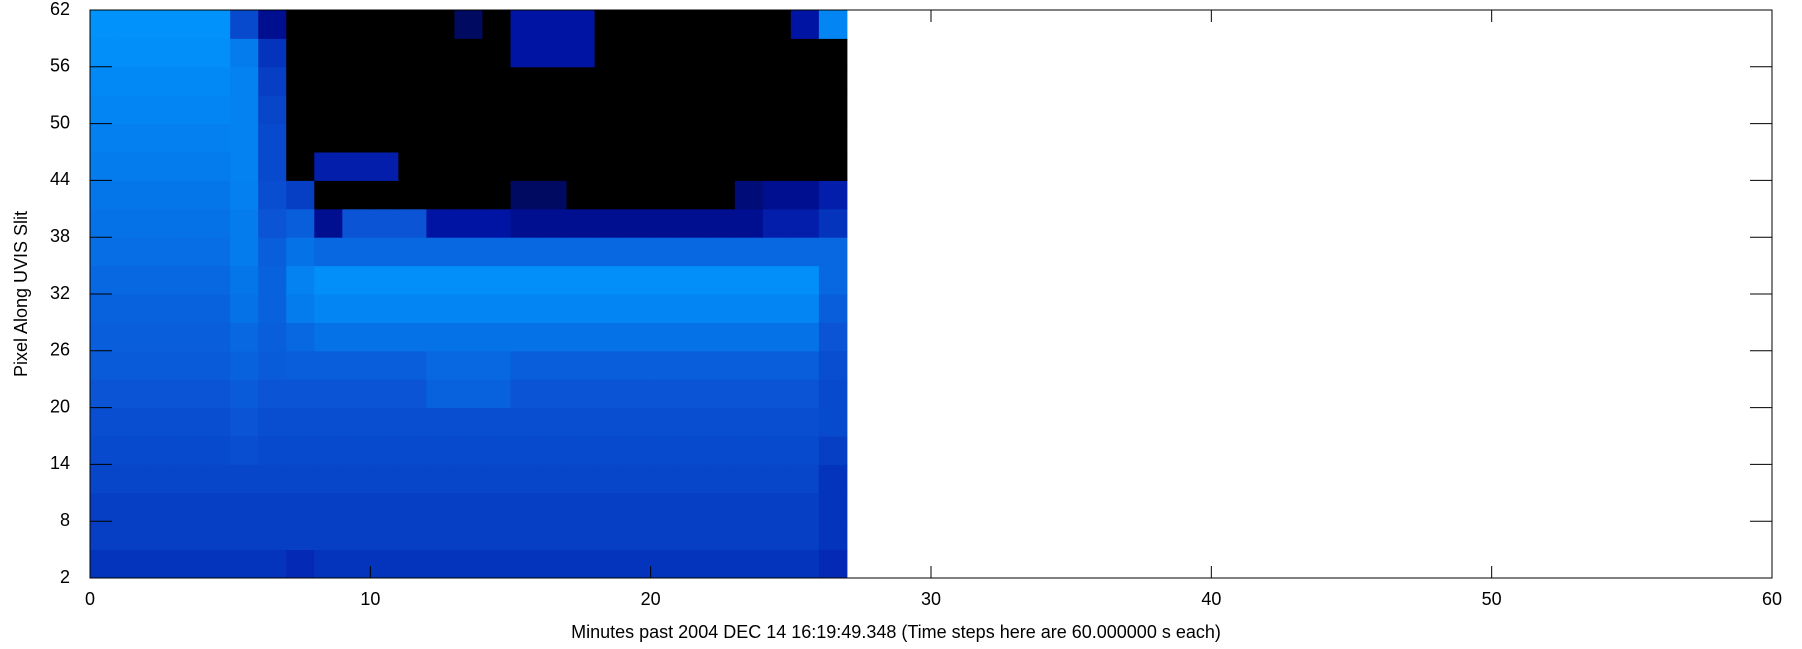  What do you see at coordinates (65, 577) in the screenshot?
I see `y-tick-label: 2` at bounding box center [65, 577].